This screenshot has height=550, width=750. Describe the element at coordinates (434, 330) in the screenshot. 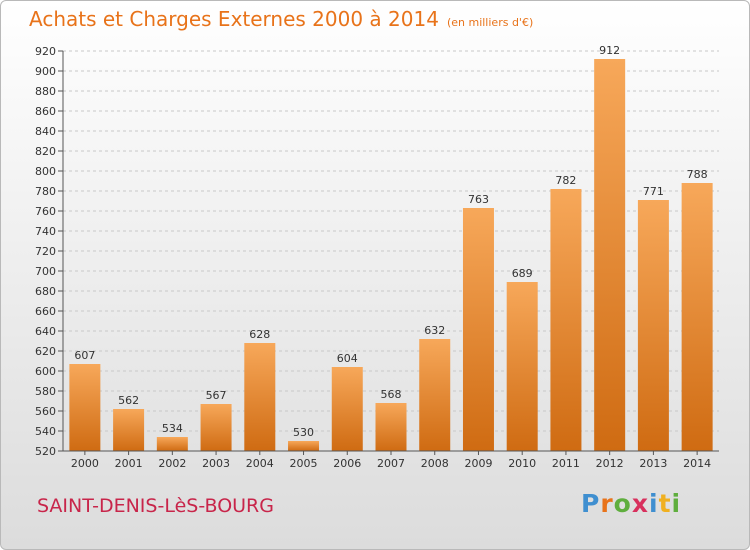

I see `data-label: 632` at that location.